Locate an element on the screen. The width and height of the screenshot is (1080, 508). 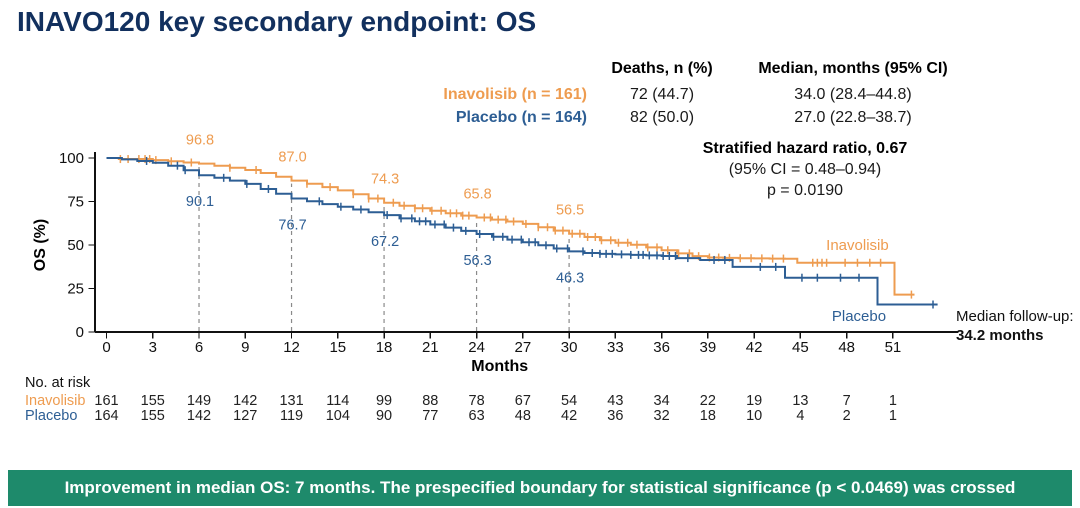
y-tick-label: 100 is located at coordinates (71, 158).